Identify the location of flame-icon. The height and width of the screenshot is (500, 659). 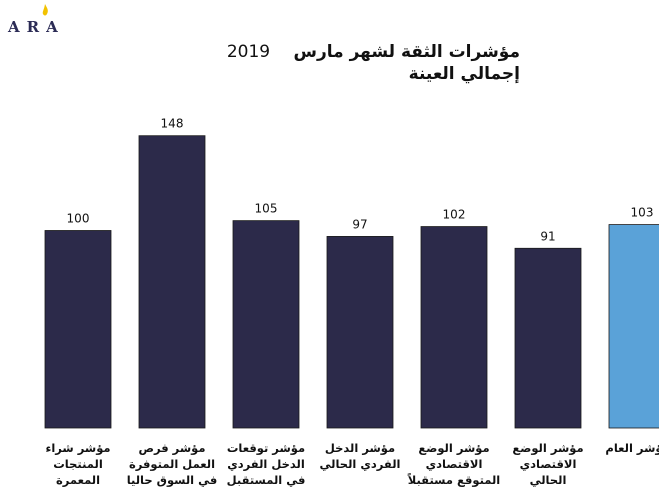
(45, 10).